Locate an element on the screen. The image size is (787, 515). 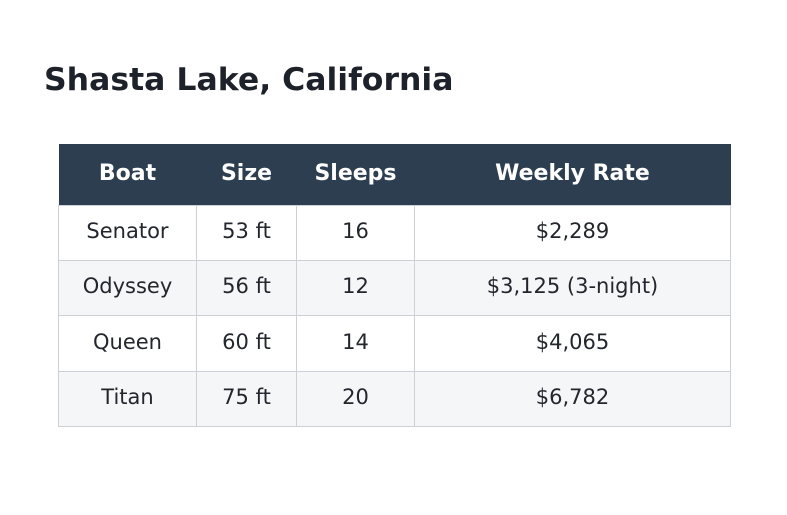
column-header-weekly-rate: Weekly Rate is located at coordinates (572, 175).